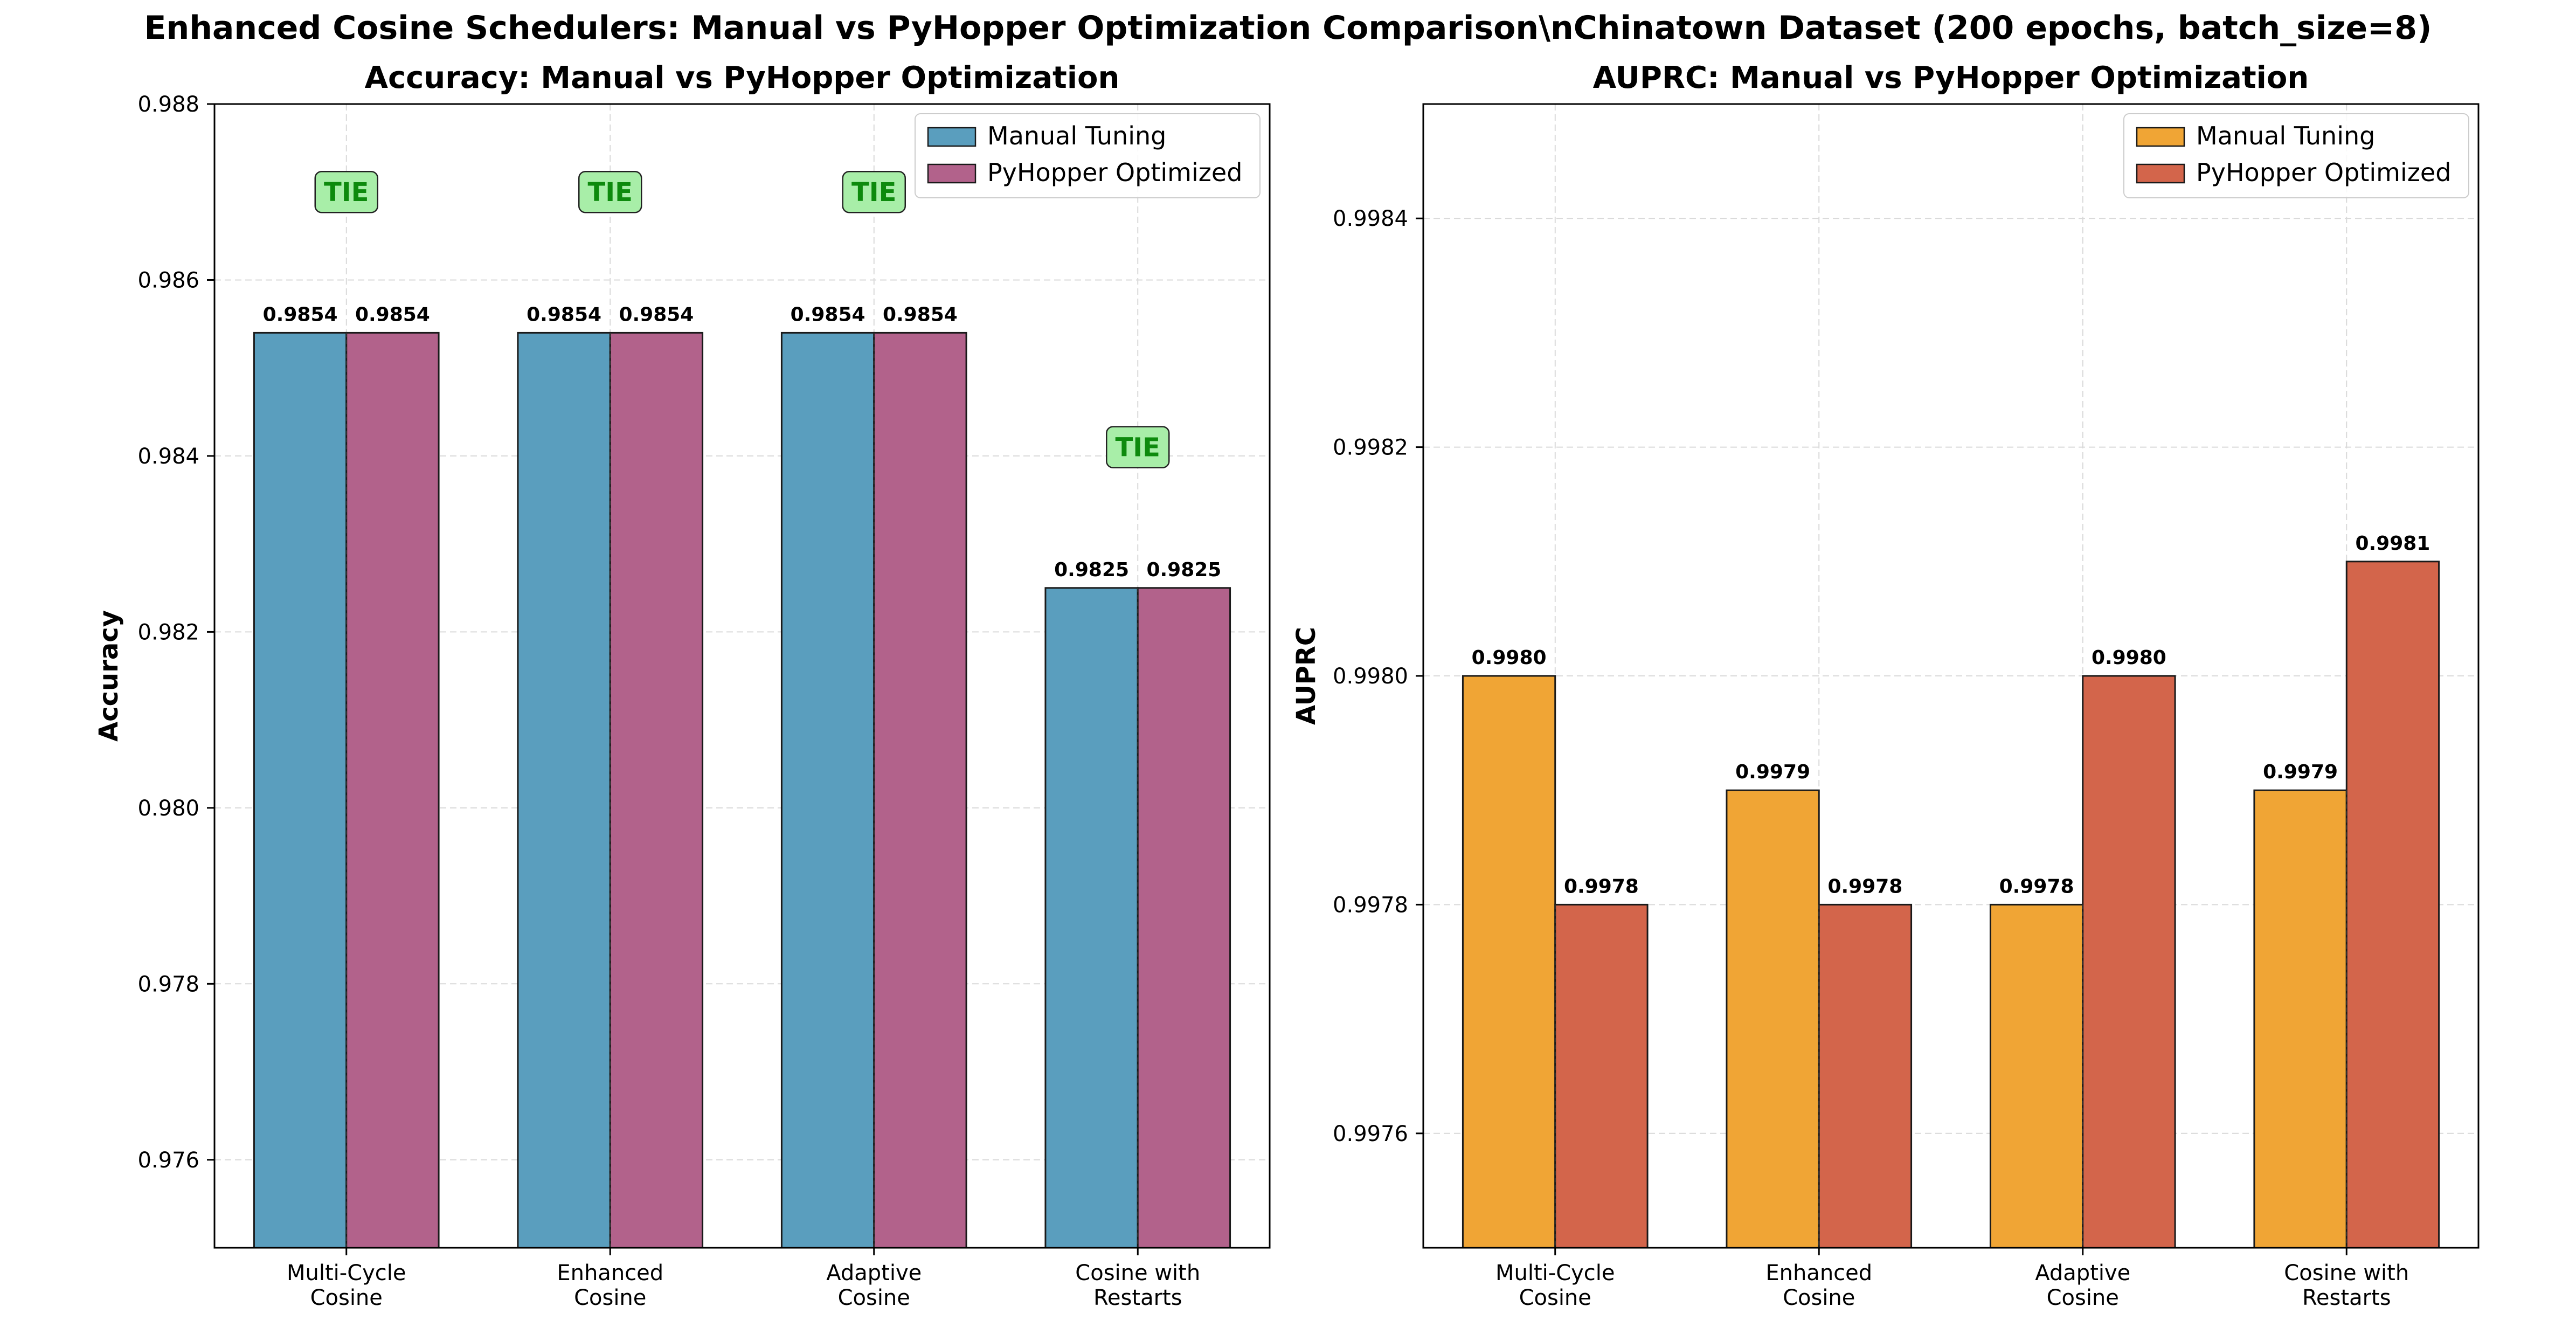  Describe the element at coordinates (1370, 448) in the screenshot. I see `auprc-y-tick-label: 0.9982` at that location.